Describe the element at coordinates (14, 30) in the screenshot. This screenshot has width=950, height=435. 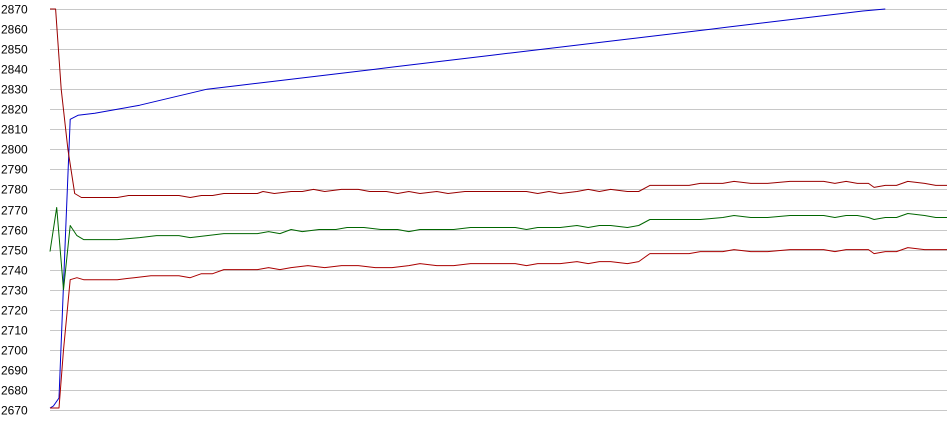
I see `y-tick-label-2860: 2860` at that location.